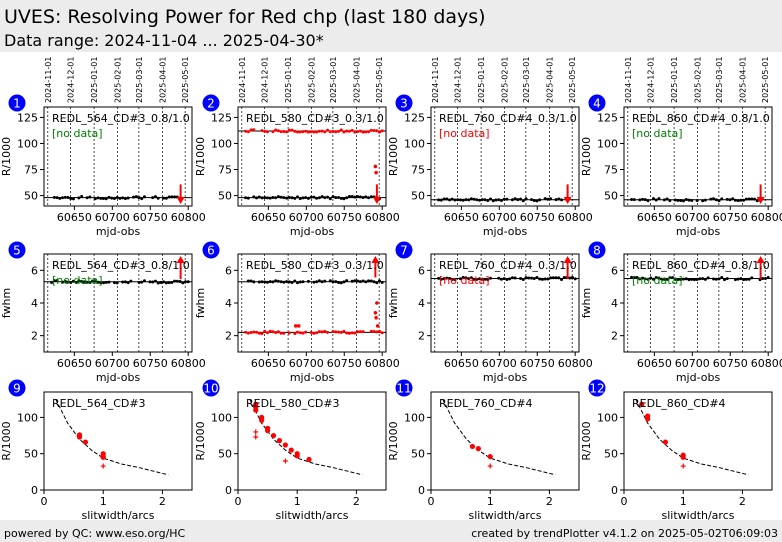 This screenshot has width=782, height=542. Describe the element at coordinates (312, 377) in the screenshot. I see `x-axis-label: mjd-obs` at that location.